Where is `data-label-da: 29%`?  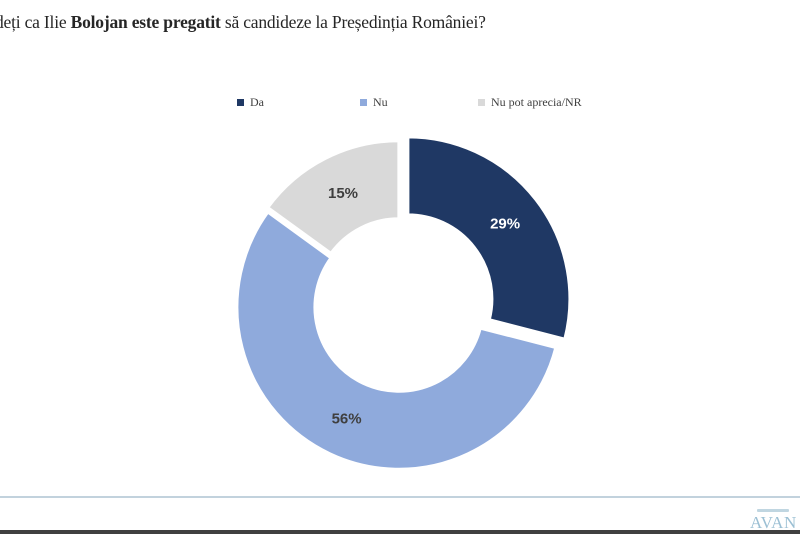
data-label-da: 29% is located at coordinates (505, 224).